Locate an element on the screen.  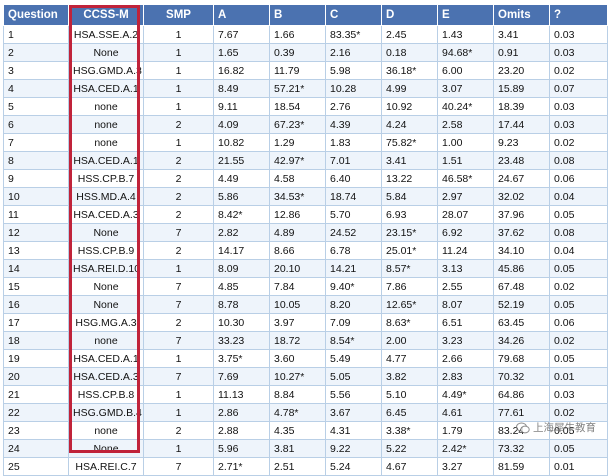
table-cell: 2.82 is located at coordinates (241, 232).